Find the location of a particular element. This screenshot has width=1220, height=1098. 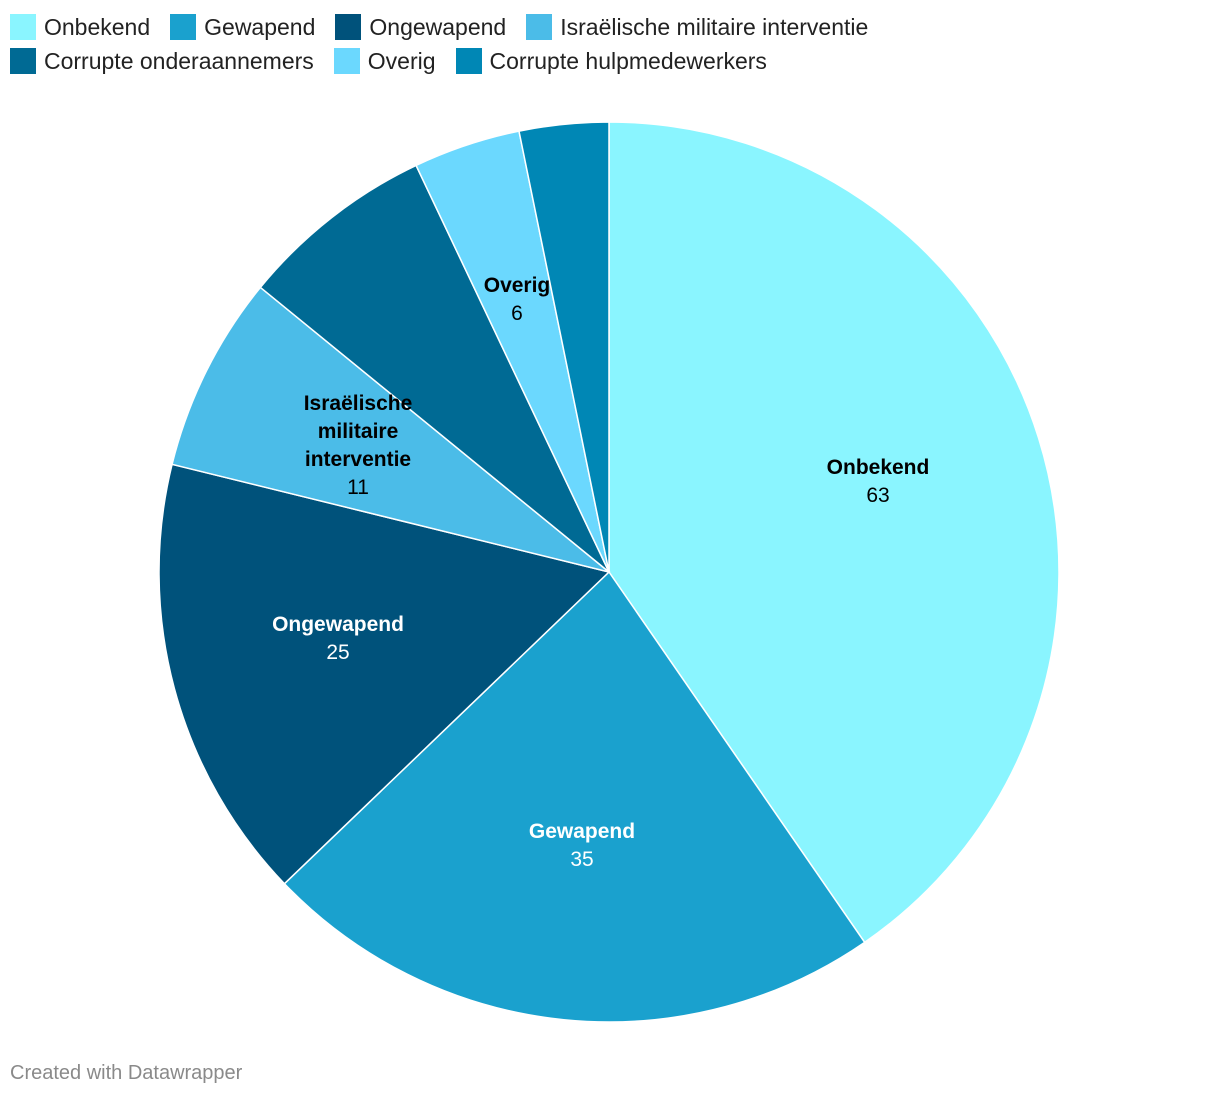

slice-label: Overig 6 is located at coordinates (517, 299).